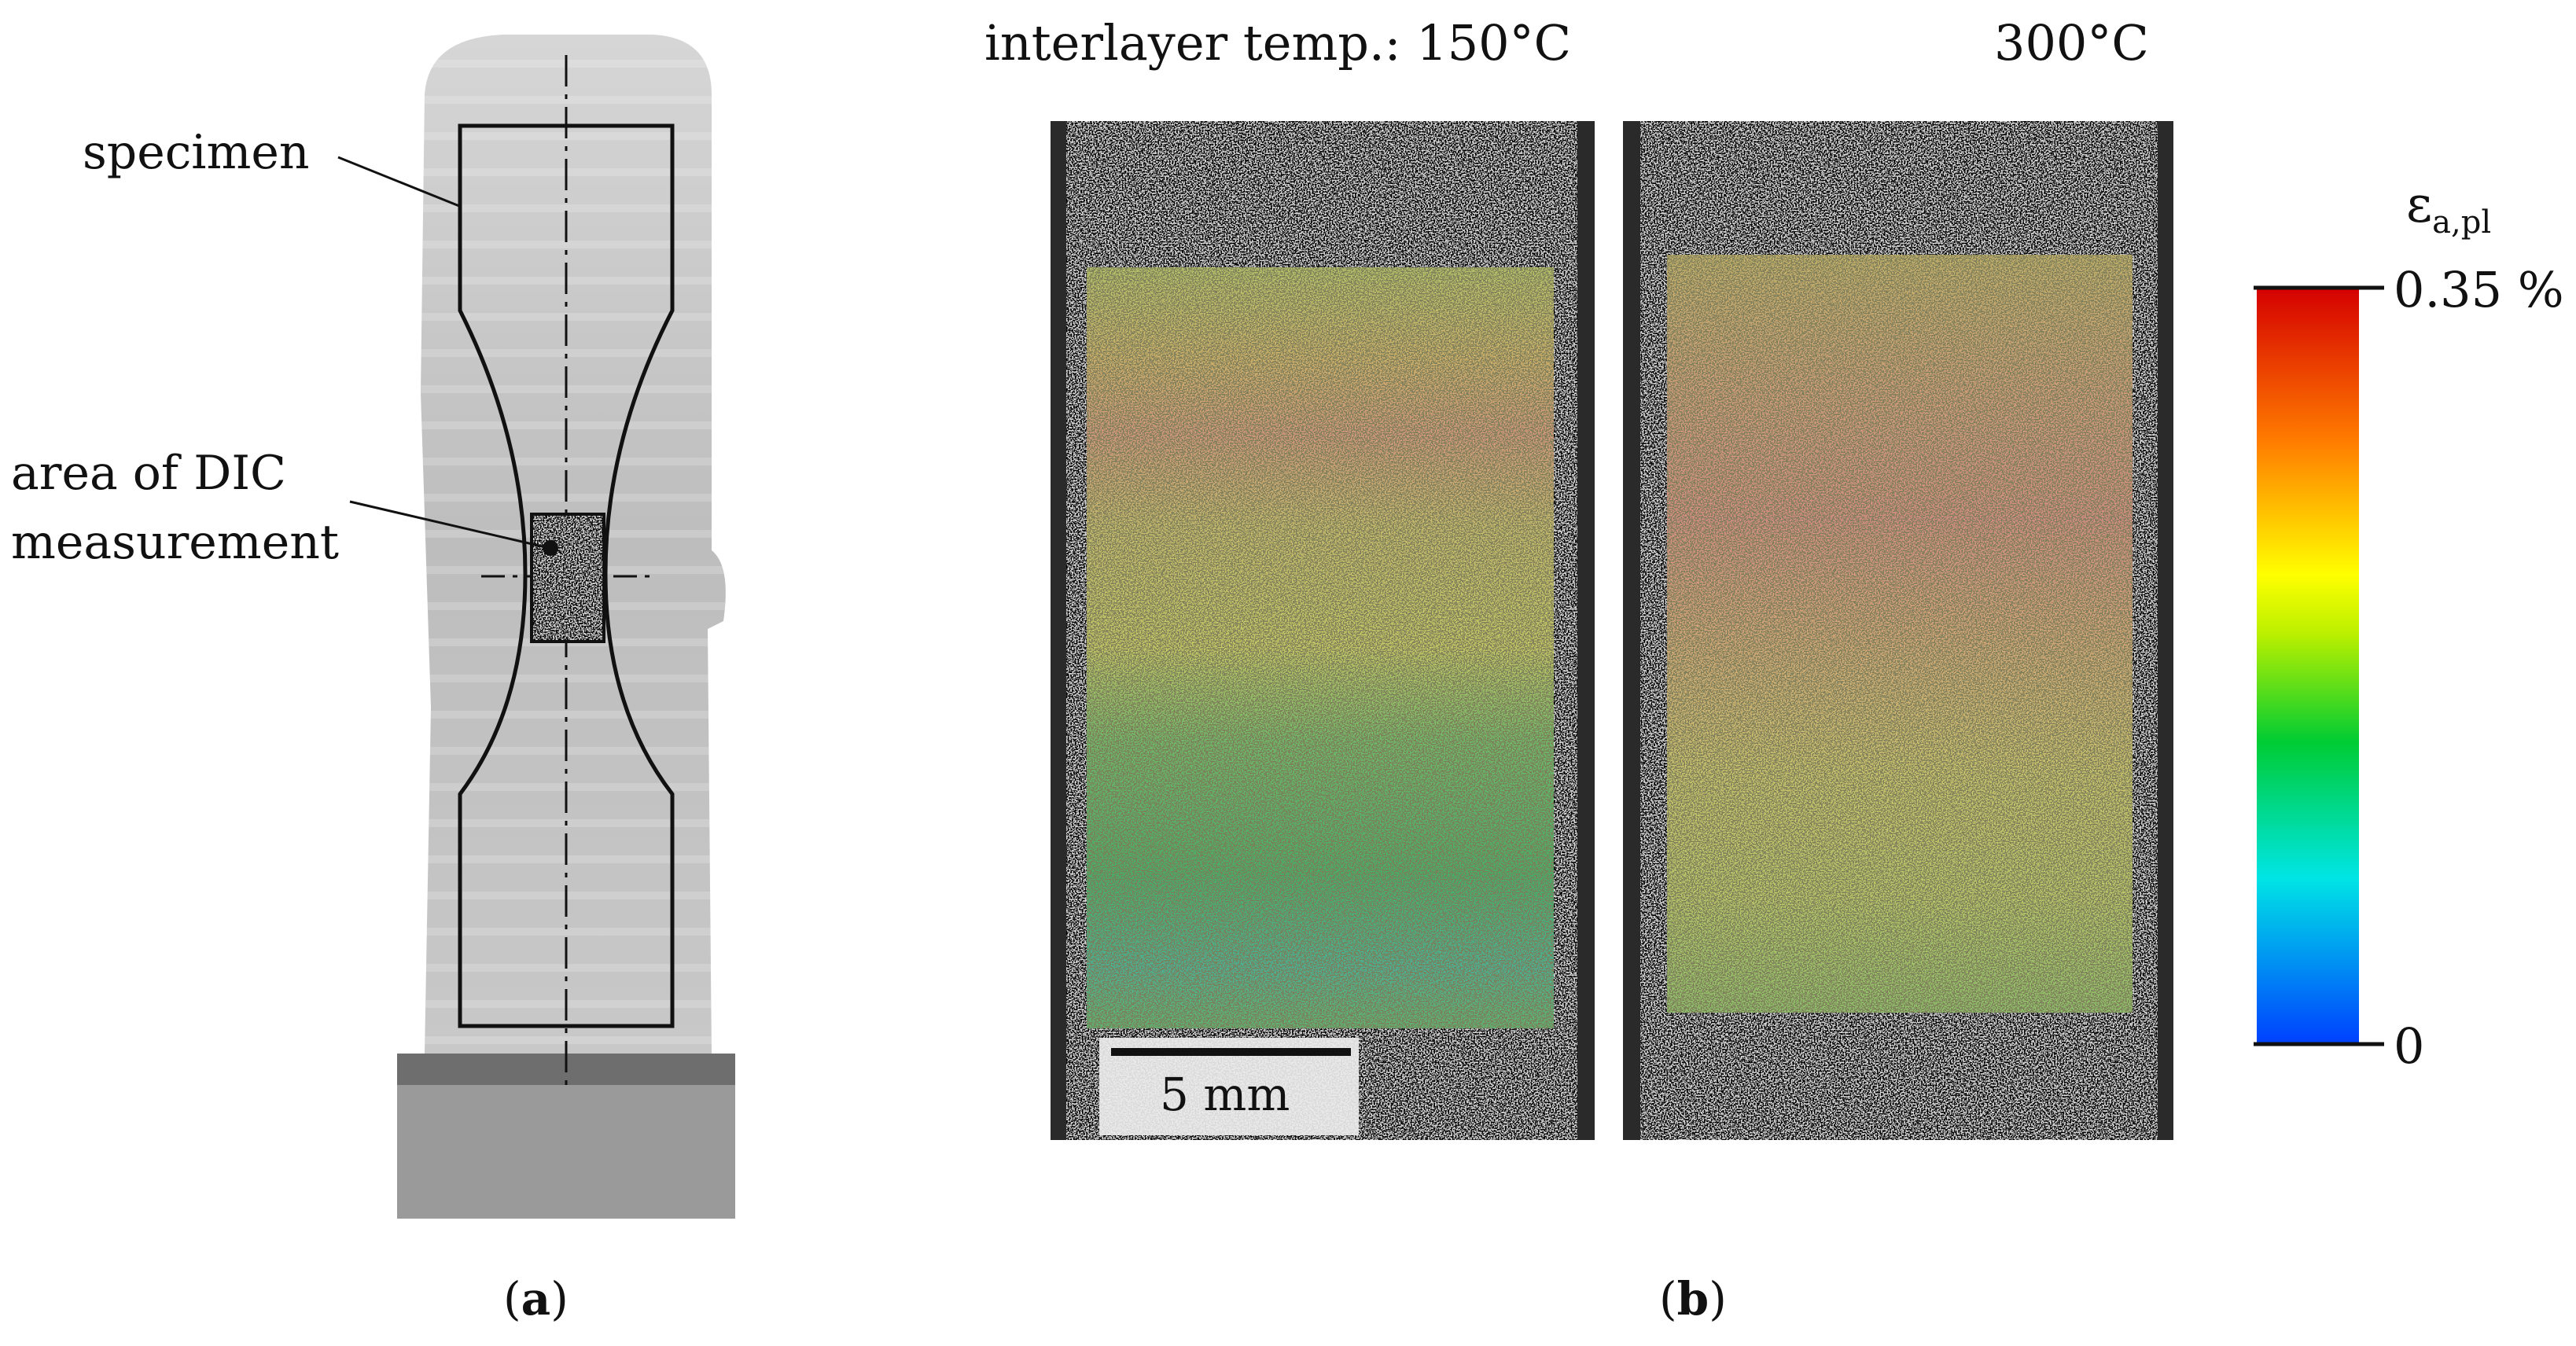 The height and width of the screenshot is (1346, 2576). Describe the element at coordinates (1693, 1299) in the screenshot. I see `caption-b: (b)` at that location.